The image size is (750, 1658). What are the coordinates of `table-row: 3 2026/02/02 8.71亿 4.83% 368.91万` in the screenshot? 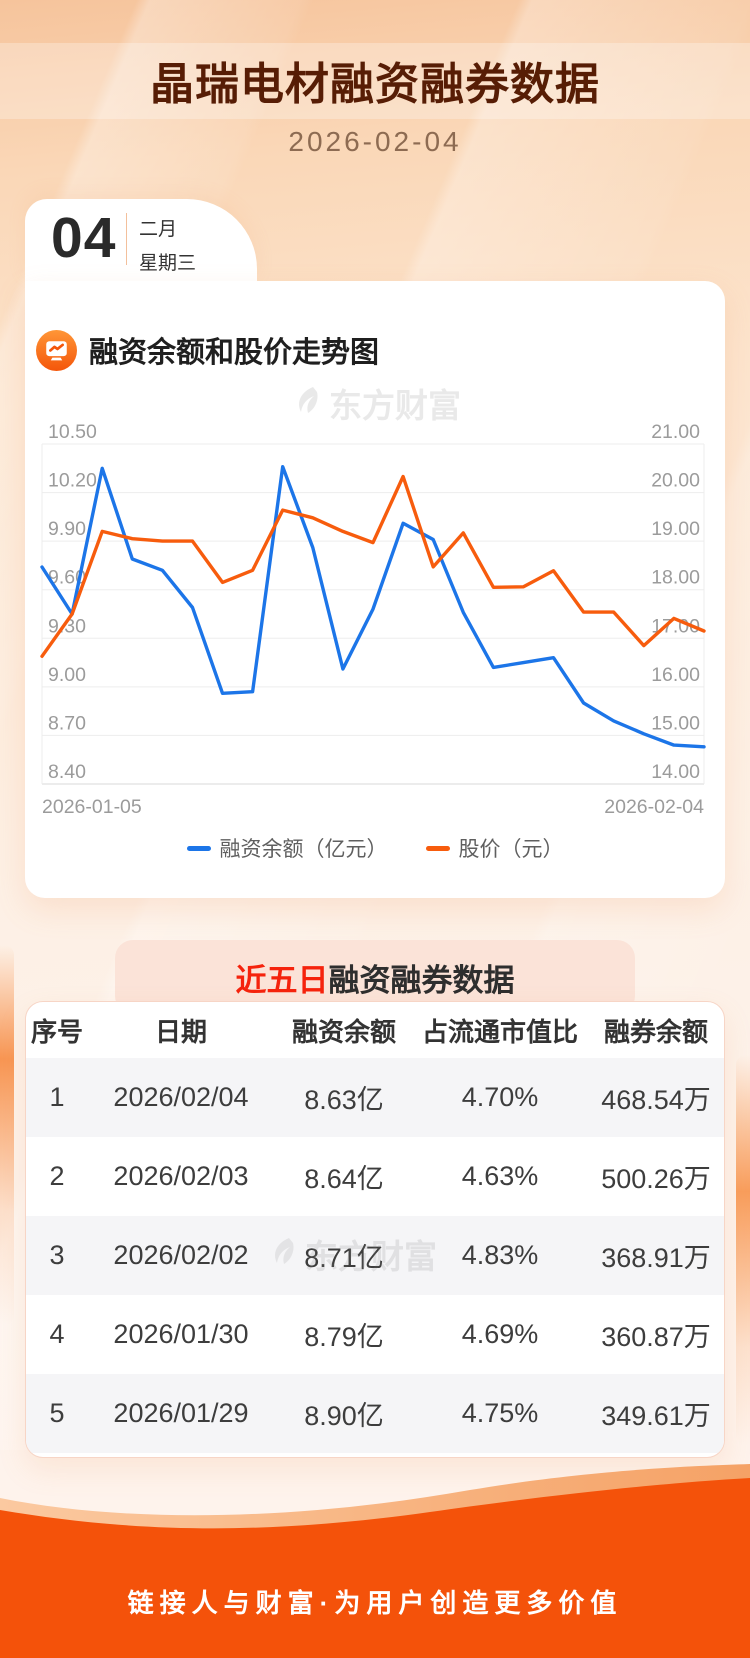 It's located at (375, 1255).